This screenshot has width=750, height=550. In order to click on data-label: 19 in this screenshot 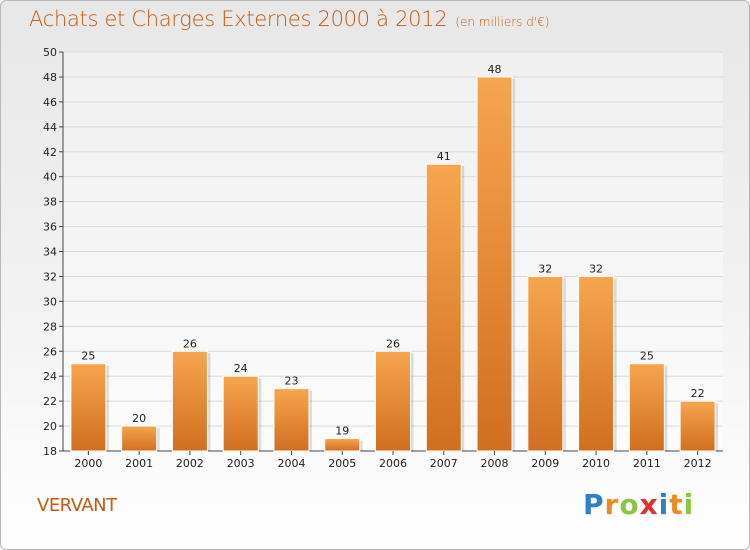, I will do `click(342, 431)`.